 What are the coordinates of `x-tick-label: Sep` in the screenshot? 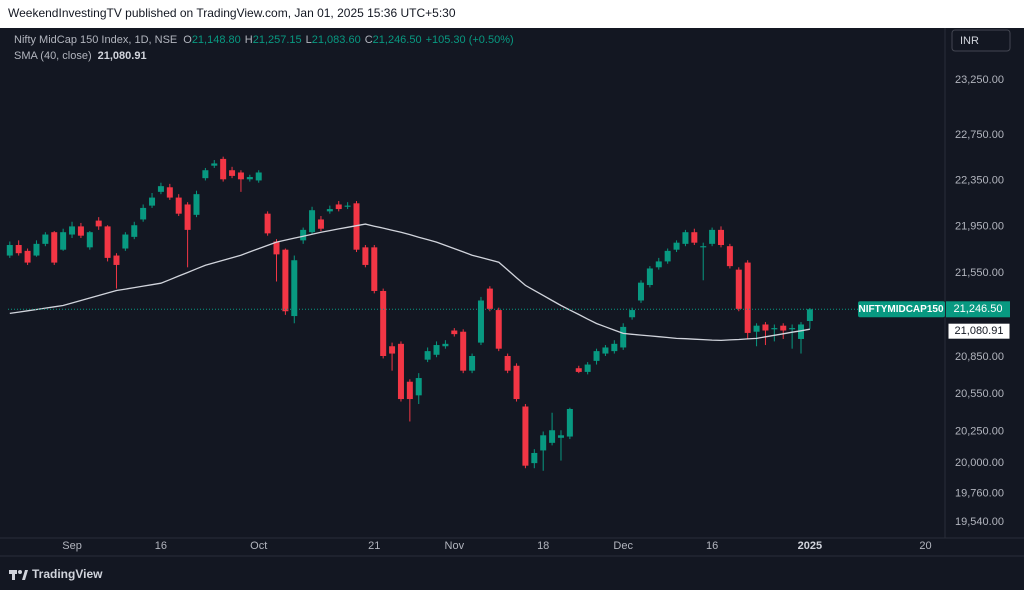 It's located at (72, 546).